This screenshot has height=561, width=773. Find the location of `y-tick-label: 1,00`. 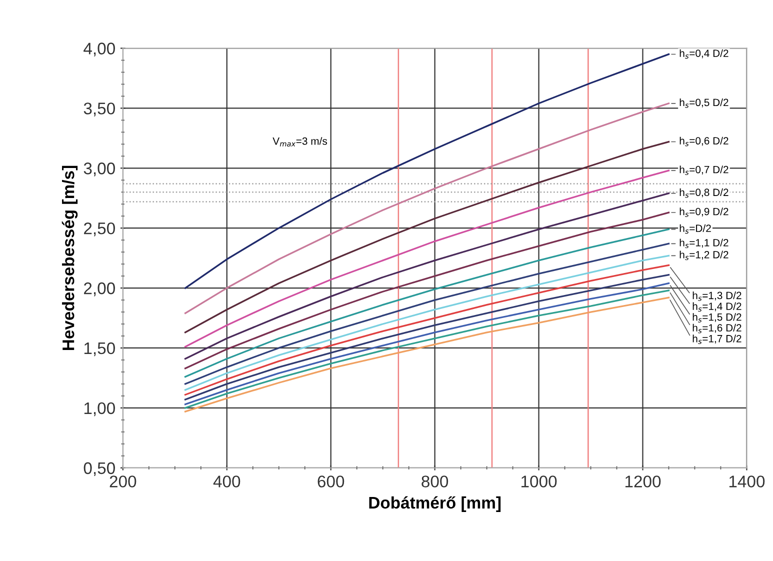

y-tick-label: 1,00 is located at coordinates (99, 409).